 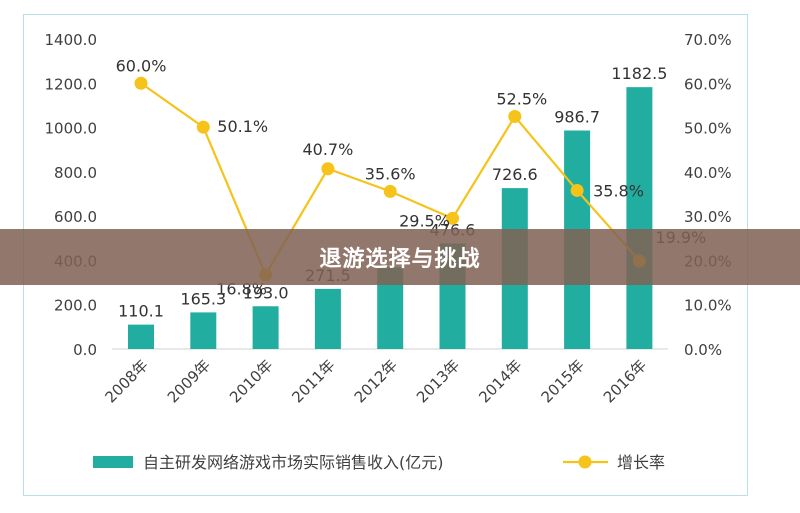 What do you see at coordinates (141, 65) in the screenshot?
I see `growth-value-label: 60.0%` at bounding box center [141, 65].